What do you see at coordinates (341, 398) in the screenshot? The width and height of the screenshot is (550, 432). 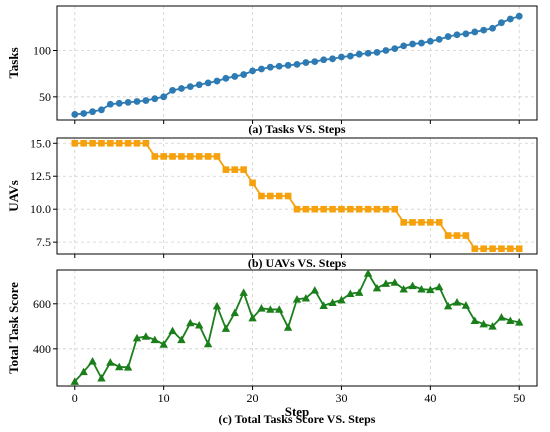 I see `x-tick-label: 30` at bounding box center [341, 398].